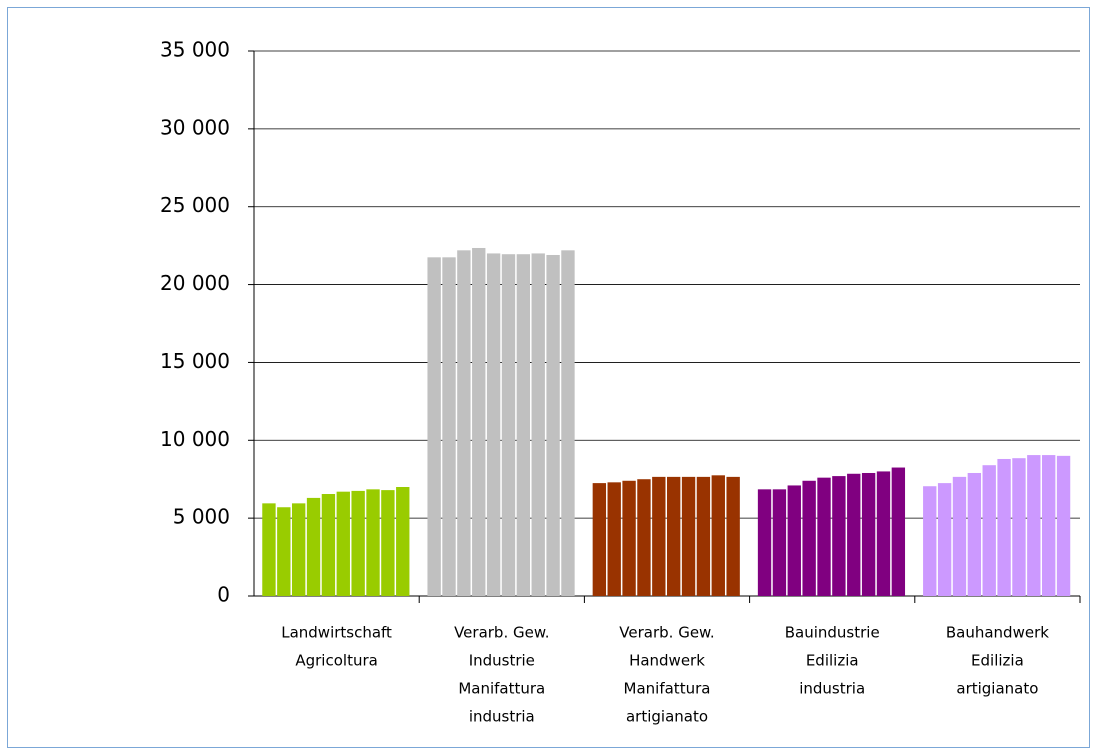 The height and width of the screenshot is (751, 1095). What do you see at coordinates (667, 661) in the screenshot?
I see `x-tick-label: Handwerk` at bounding box center [667, 661].